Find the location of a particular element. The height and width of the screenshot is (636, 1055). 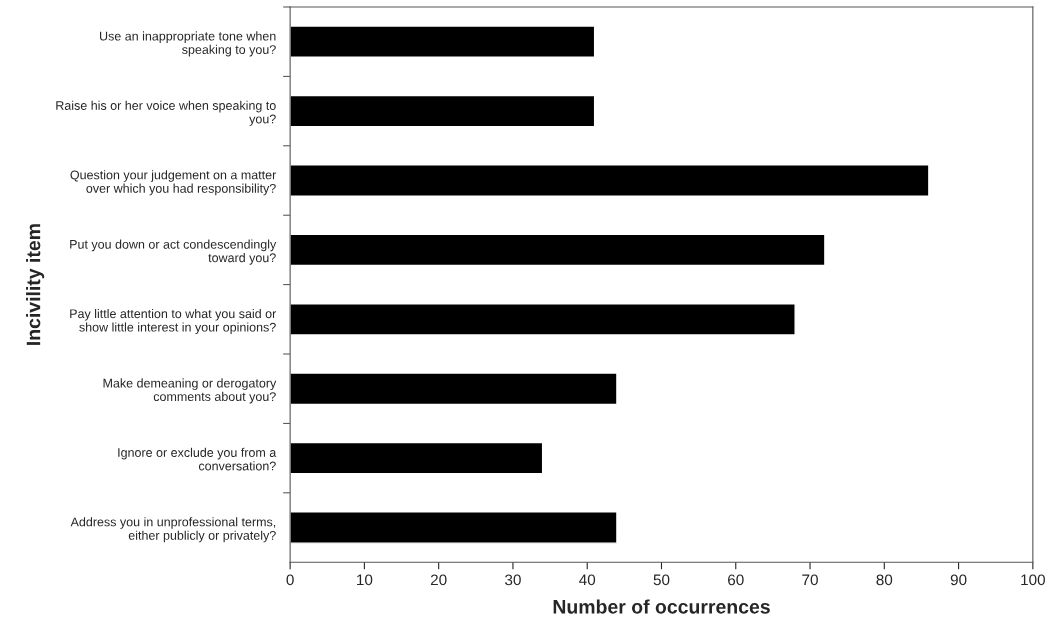

x-tick-label: 0 is located at coordinates (290, 580).